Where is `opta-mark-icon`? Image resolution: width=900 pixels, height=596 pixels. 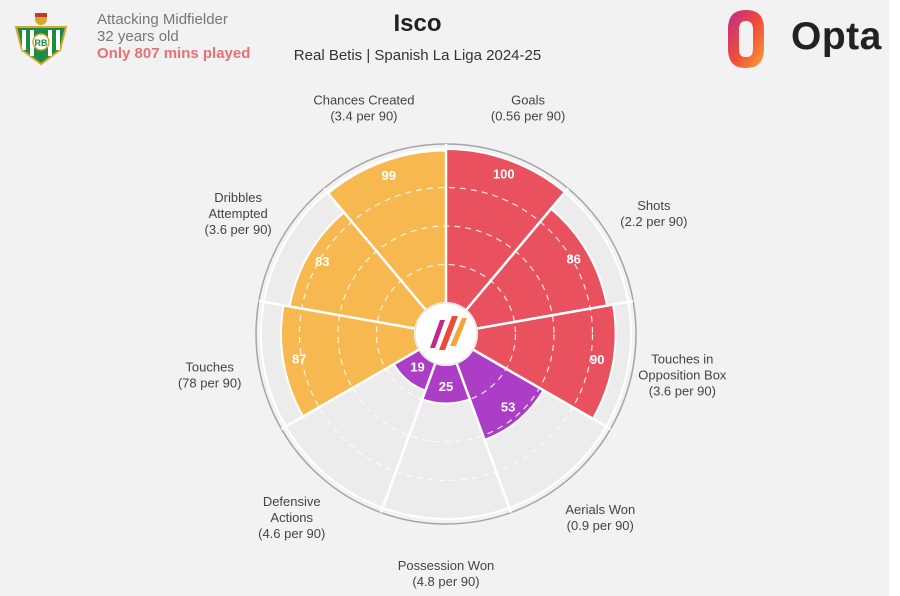
opta-mark-icon is located at coordinates (448, 333).